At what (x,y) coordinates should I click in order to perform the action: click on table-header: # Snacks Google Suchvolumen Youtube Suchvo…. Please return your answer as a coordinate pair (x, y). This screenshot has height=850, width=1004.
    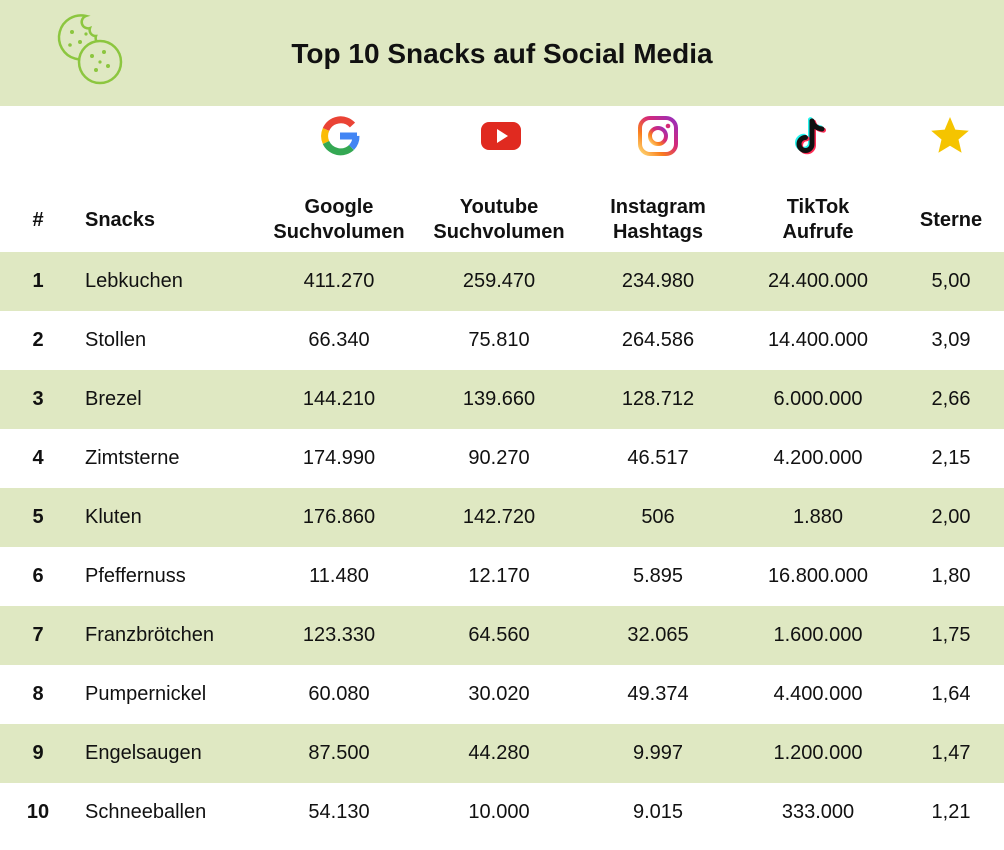
    Looking at the image, I should click on (502, 220).